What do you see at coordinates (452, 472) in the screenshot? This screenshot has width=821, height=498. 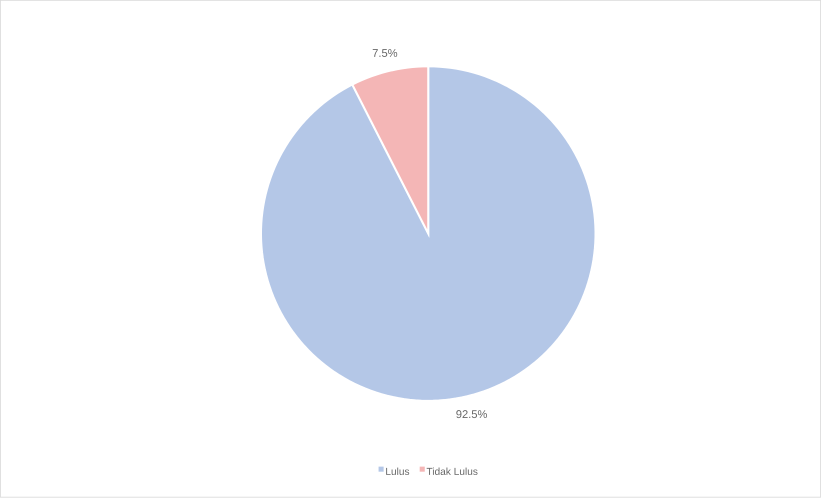 I see `legend-label: Tidak Lulus` at bounding box center [452, 472].